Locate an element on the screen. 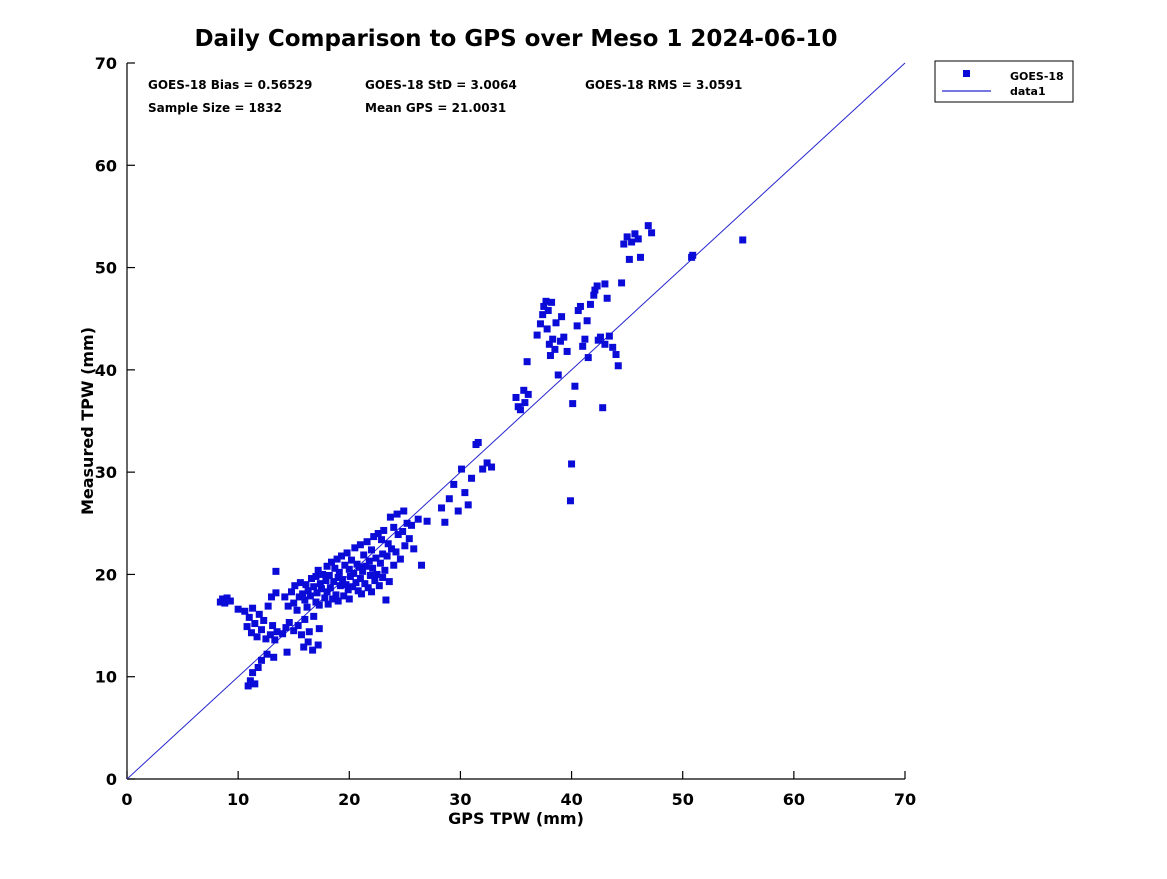 This screenshot has height=879, width=1167. legend-box is located at coordinates (1004, 81).